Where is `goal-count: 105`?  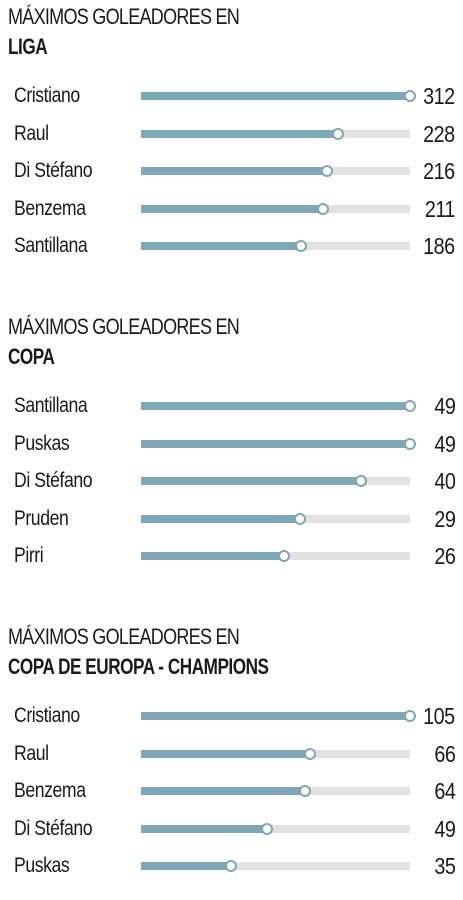 goal-count: 105 is located at coordinates (439, 716).